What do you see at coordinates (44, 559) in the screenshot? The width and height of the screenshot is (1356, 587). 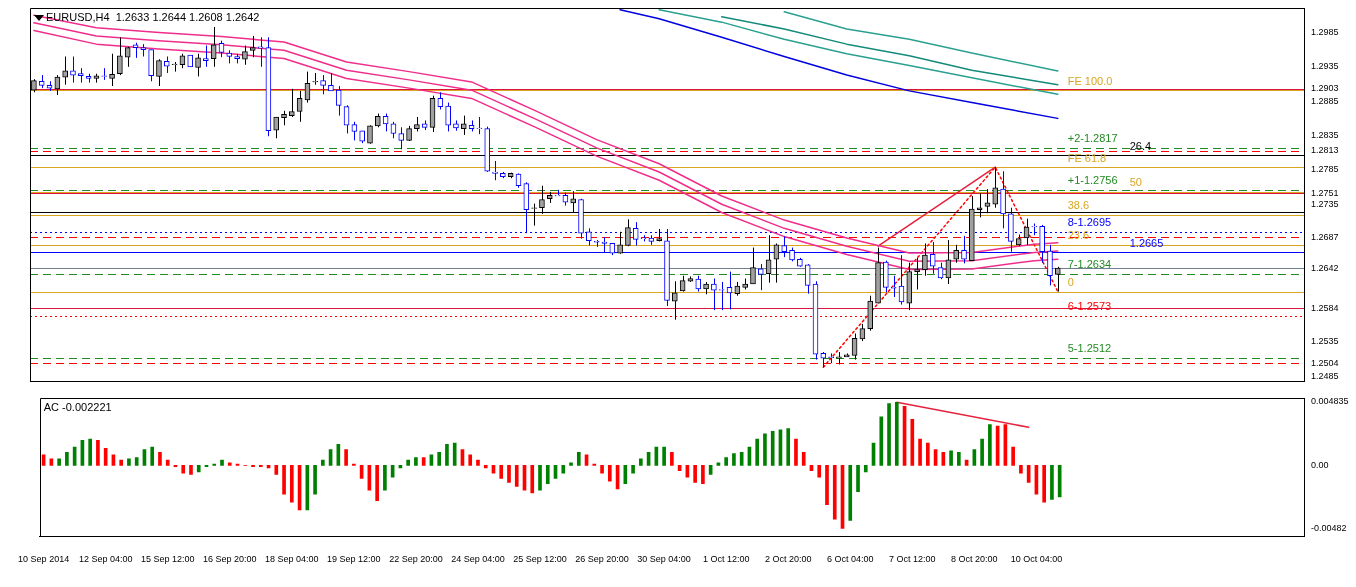 I see `x-tick-label: 10 Sep 2014` at bounding box center [44, 559].